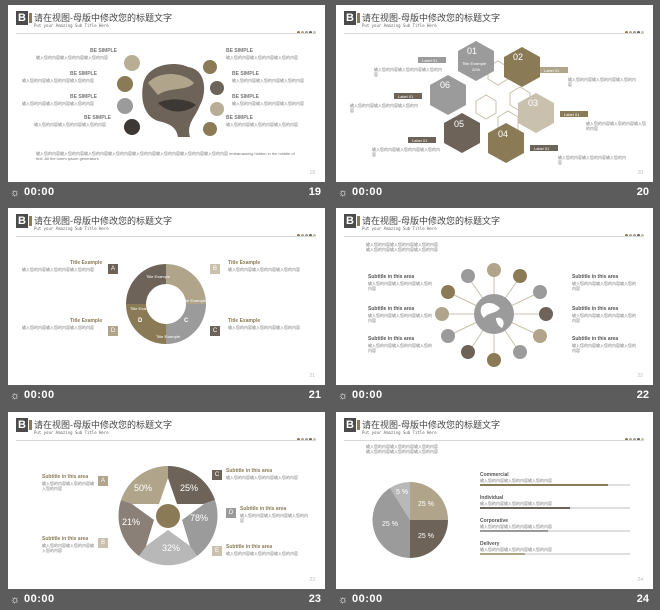 This screenshot has height=610, width=660. I want to click on bar-item: Commercial 输入您的内容输入您的内容输入您的内容, so click(555, 483).